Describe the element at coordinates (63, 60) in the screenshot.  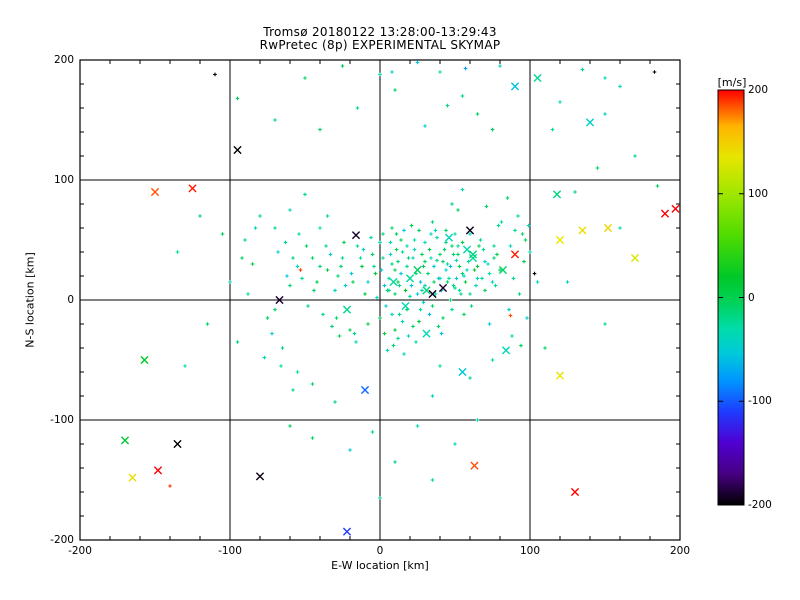
I see `y-tick-label: 200` at that location.